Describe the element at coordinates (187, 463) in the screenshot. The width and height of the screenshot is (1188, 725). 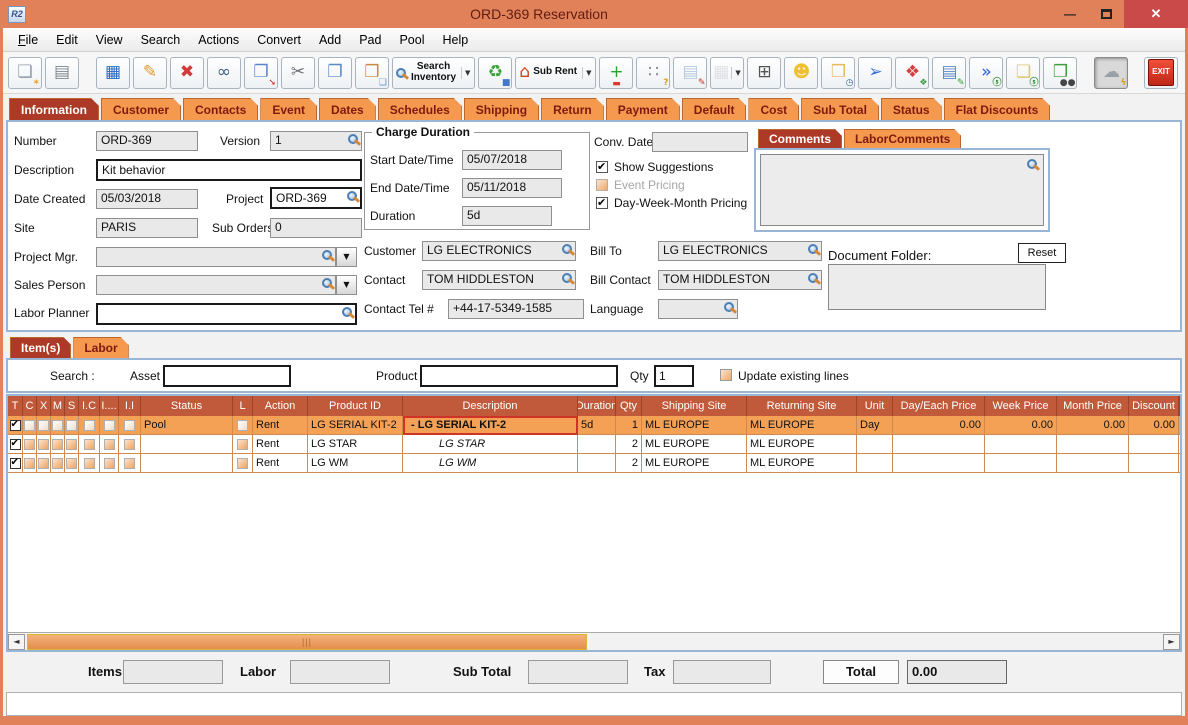
I see `status-cell` at that location.